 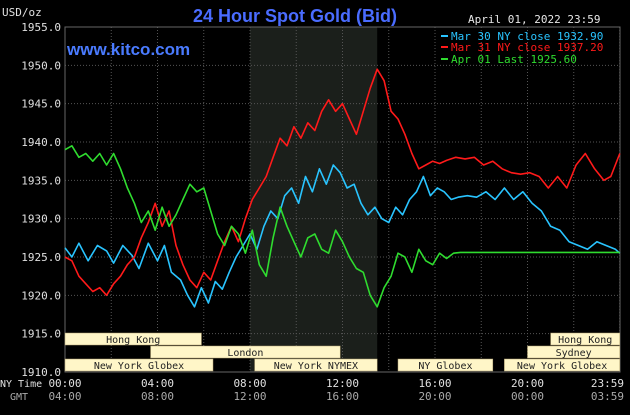 I want to click on chart-title: 24 Hour Spot Gold (Bid), so click(x=295, y=16).